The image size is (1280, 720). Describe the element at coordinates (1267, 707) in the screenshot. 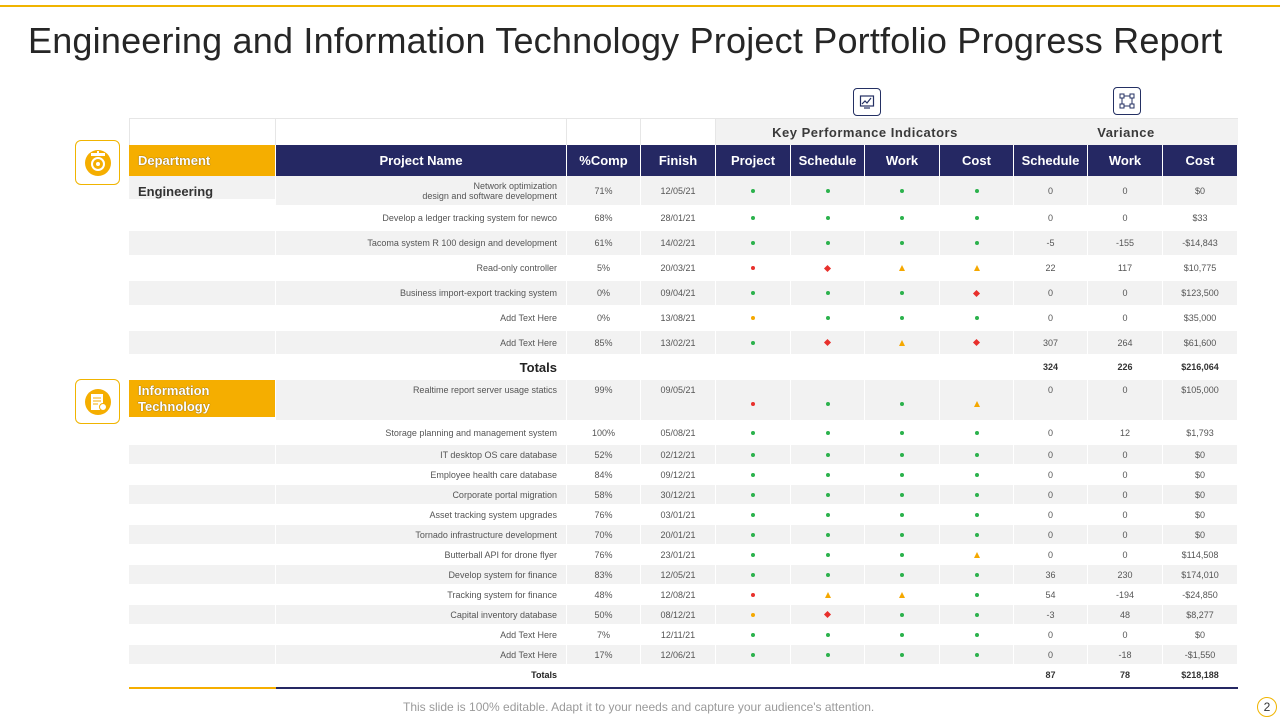

I see `page-number: 2` at that location.